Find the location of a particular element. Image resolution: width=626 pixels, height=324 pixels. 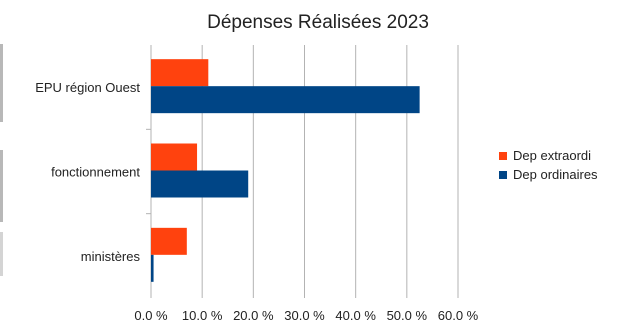

x-tick-label: 30.0 % is located at coordinates (304, 315).